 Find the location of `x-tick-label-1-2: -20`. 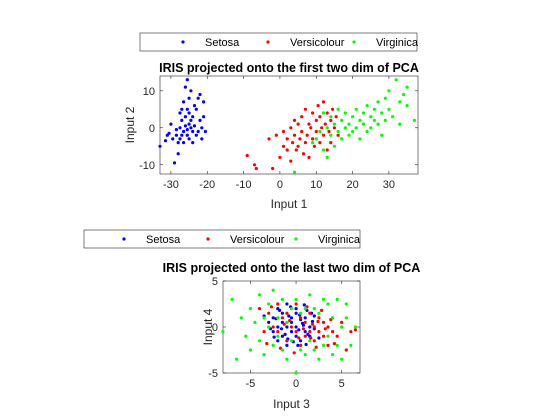

x-tick-label-1-2: -20 is located at coordinates (207, 185).